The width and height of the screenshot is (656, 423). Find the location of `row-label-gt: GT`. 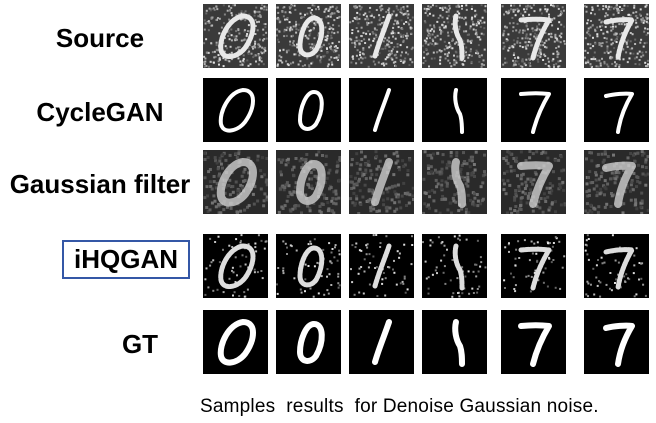

row-label-gt: GT is located at coordinates (140, 344).